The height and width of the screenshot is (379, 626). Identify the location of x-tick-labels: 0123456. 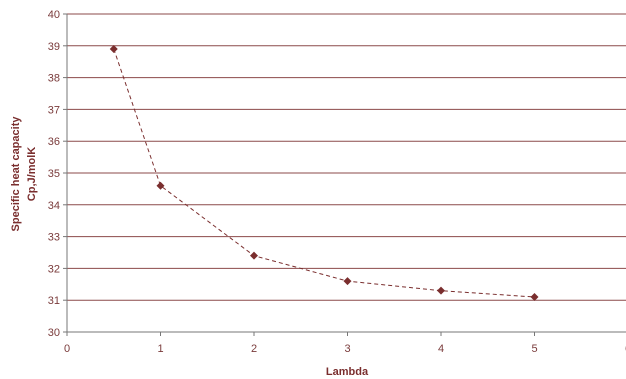
(345, 349).